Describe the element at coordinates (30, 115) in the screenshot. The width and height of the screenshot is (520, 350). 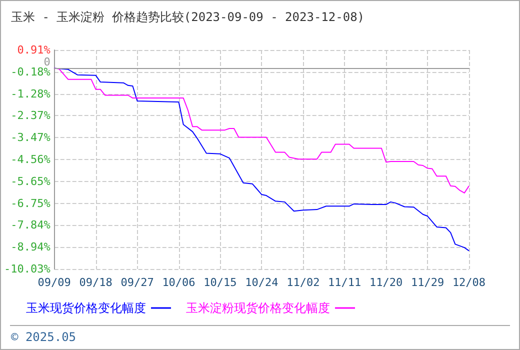
I see `y-tick-label: -2.37%` at that location.